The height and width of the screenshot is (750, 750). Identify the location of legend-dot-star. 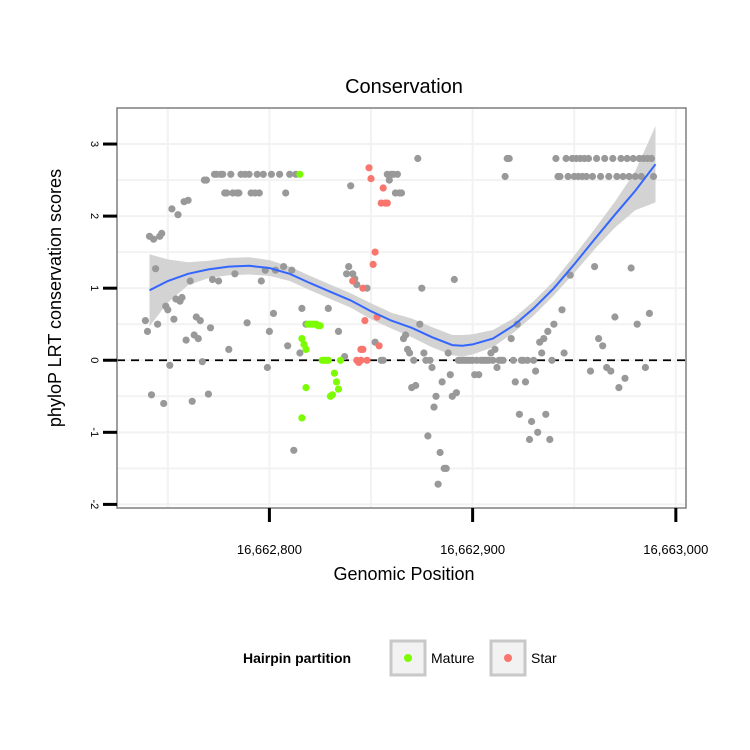
(508, 658).